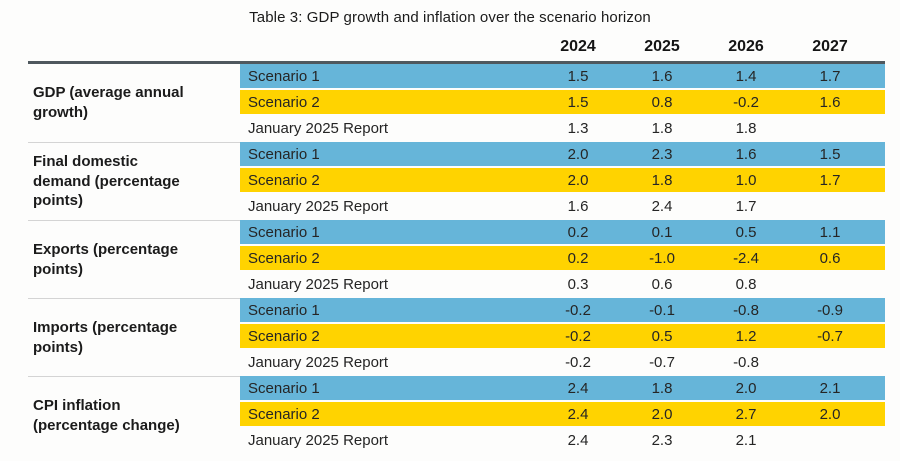 This screenshot has width=900, height=461. What do you see at coordinates (662, 259) in the screenshot?
I see `value-cell: -1.0` at bounding box center [662, 259].